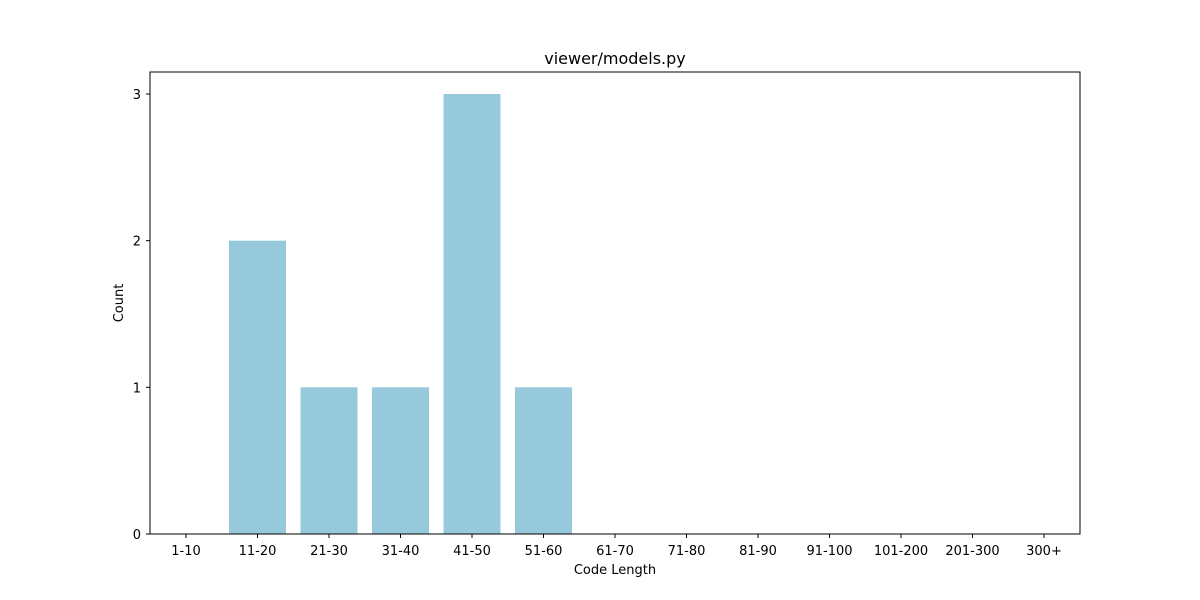  What do you see at coordinates (615, 58) in the screenshot?
I see `chart-title: viewer/models.py` at bounding box center [615, 58].